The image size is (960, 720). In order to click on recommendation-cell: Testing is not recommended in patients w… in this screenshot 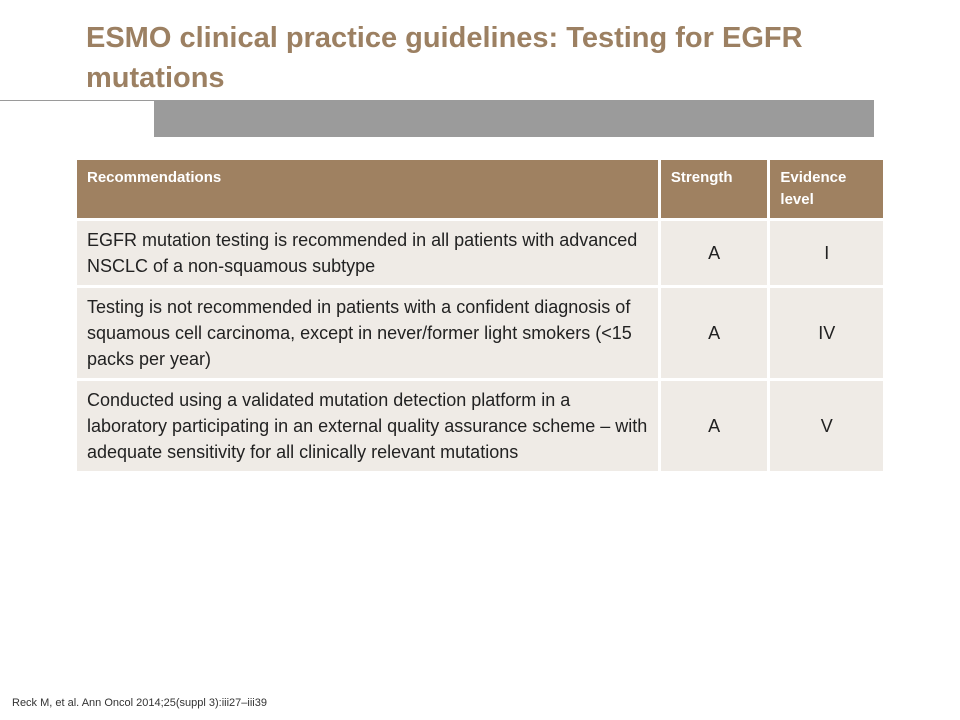, I will do `click(367, 333)`.